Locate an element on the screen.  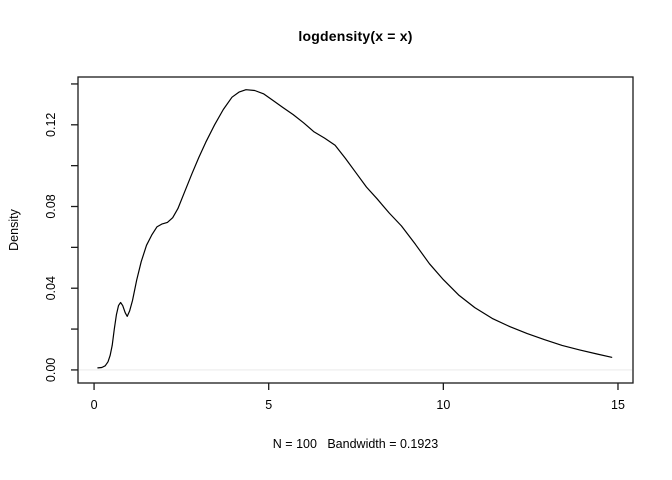
x-tick-label: 15 is located at coordinates (618, 405).